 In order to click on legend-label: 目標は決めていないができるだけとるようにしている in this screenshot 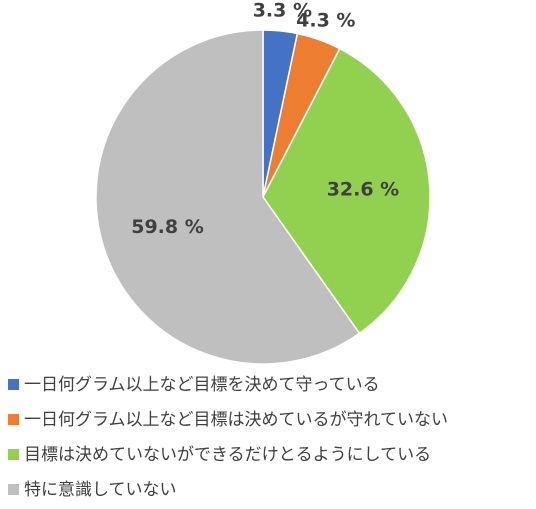, I will do `click(227, 455)`.